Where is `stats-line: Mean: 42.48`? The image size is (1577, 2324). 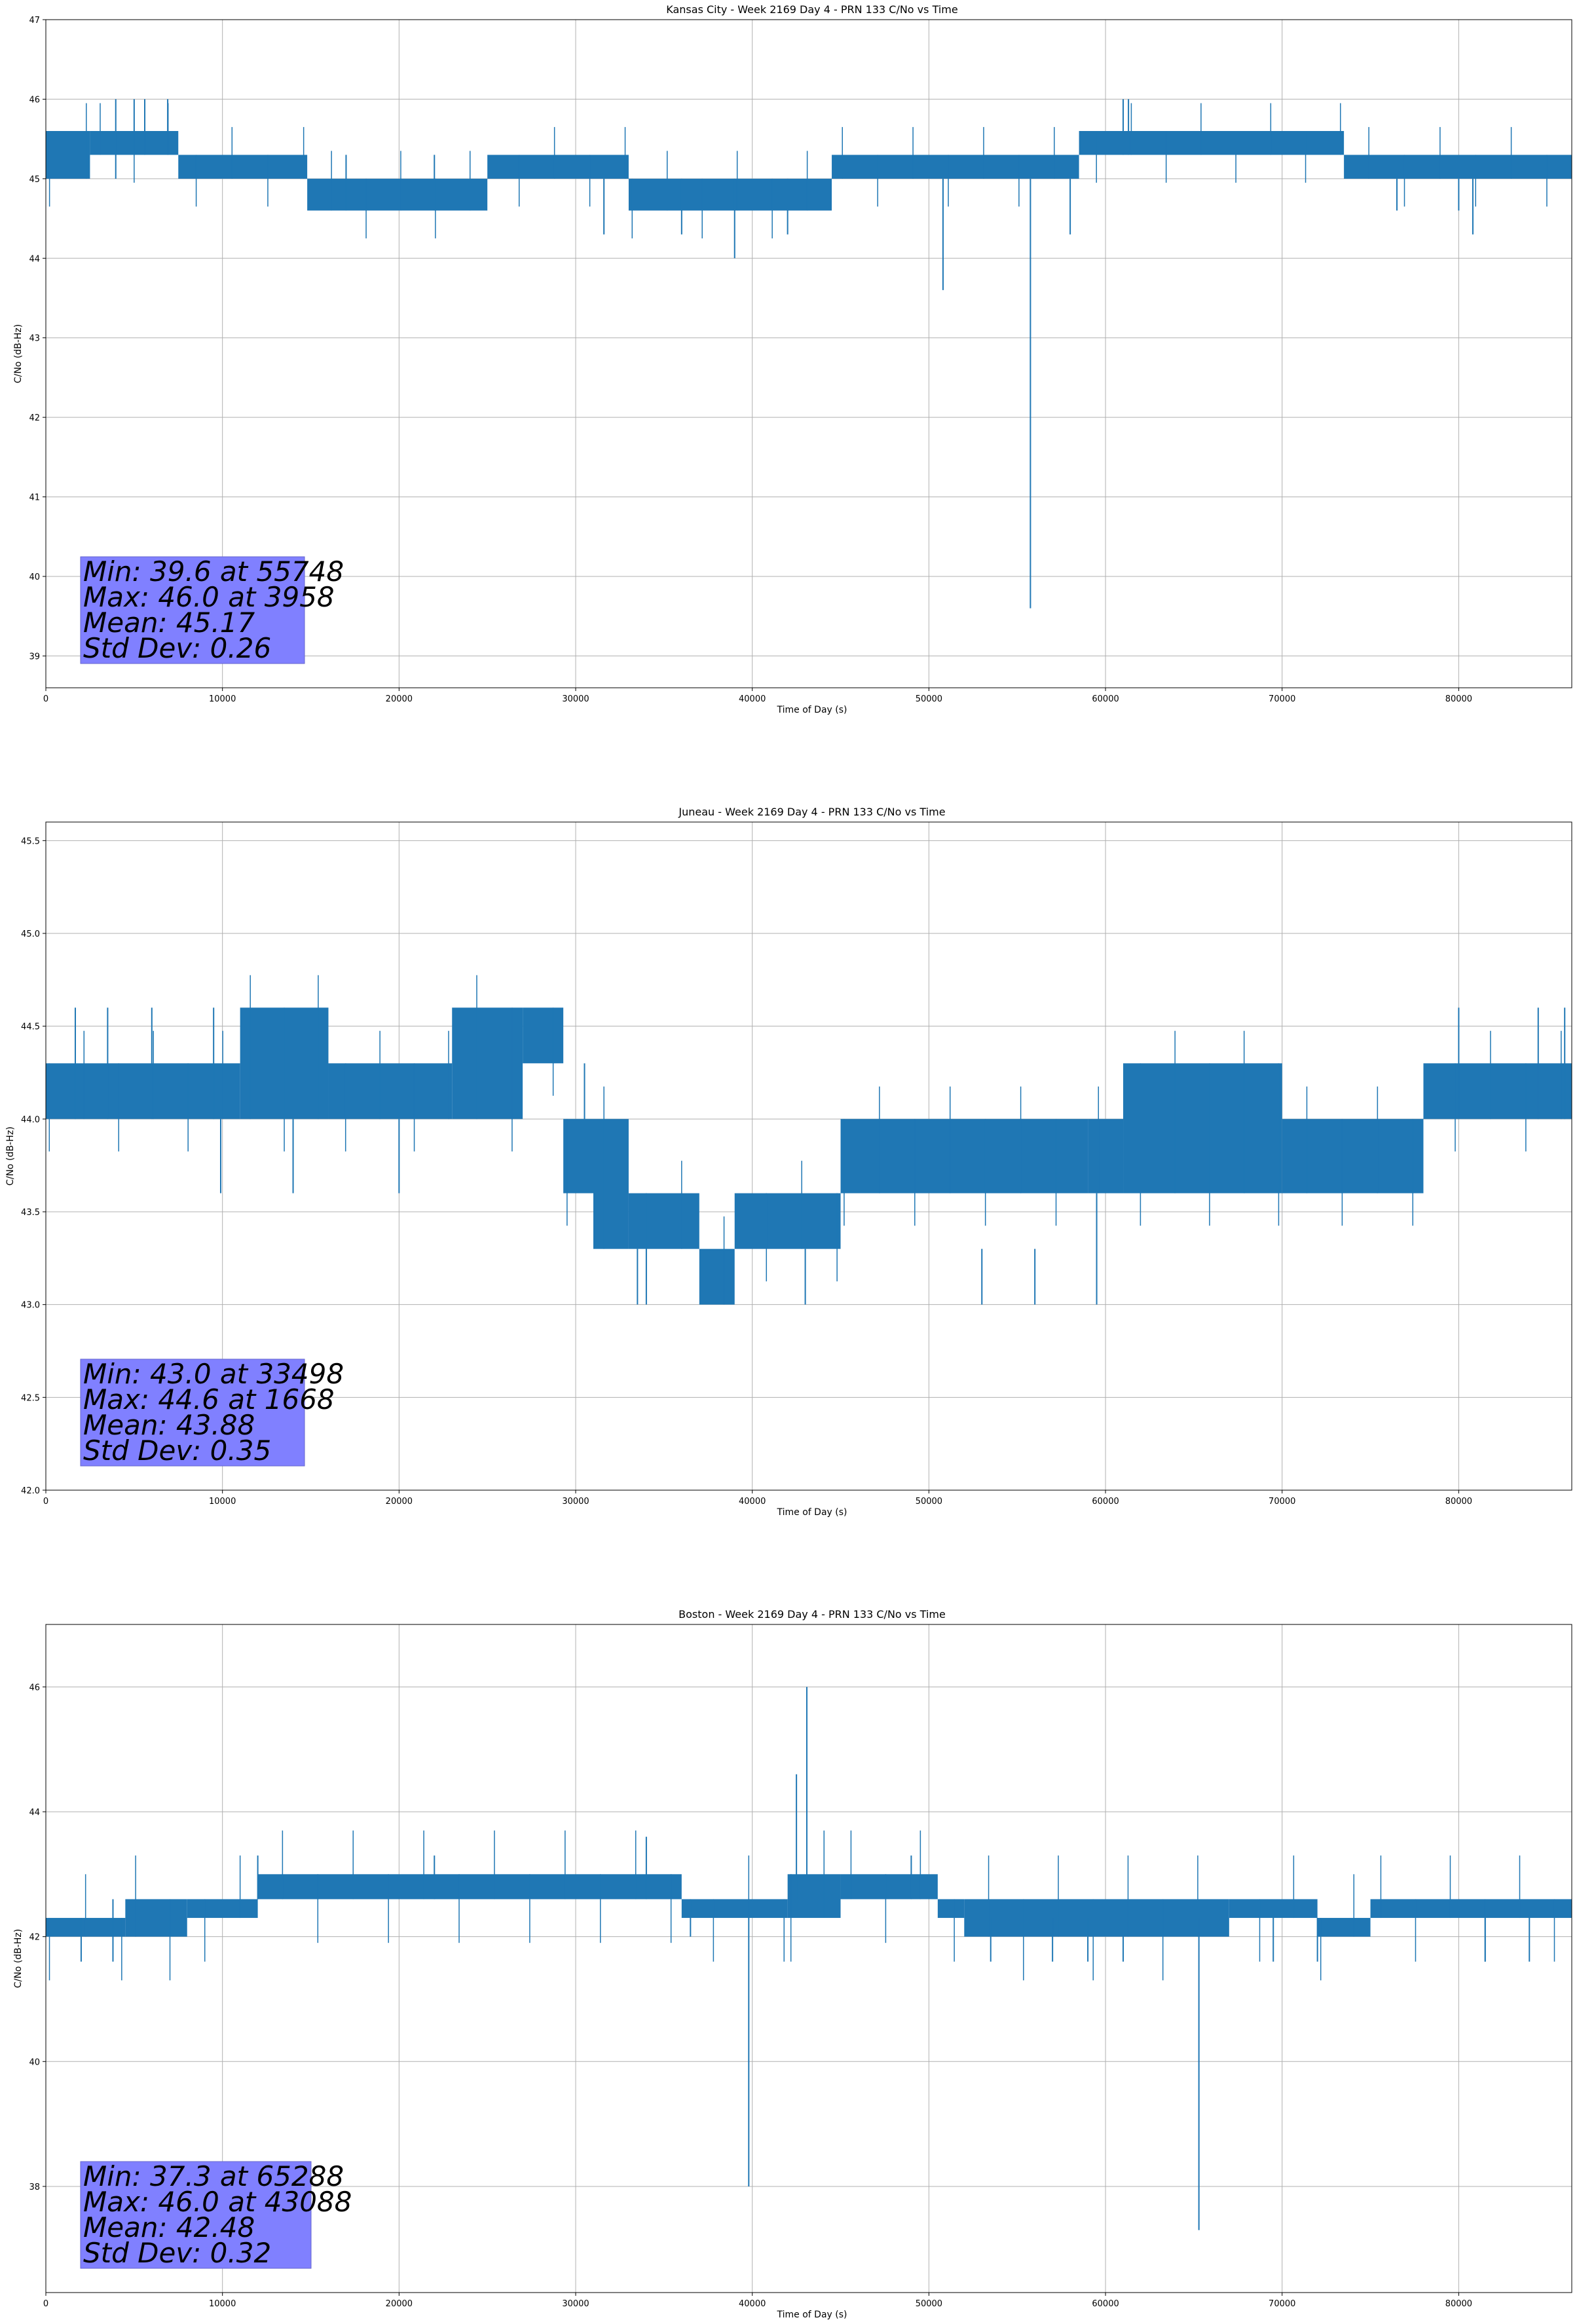 stats-line: Mean: 42.48 is located at coordinates (169, 2227).